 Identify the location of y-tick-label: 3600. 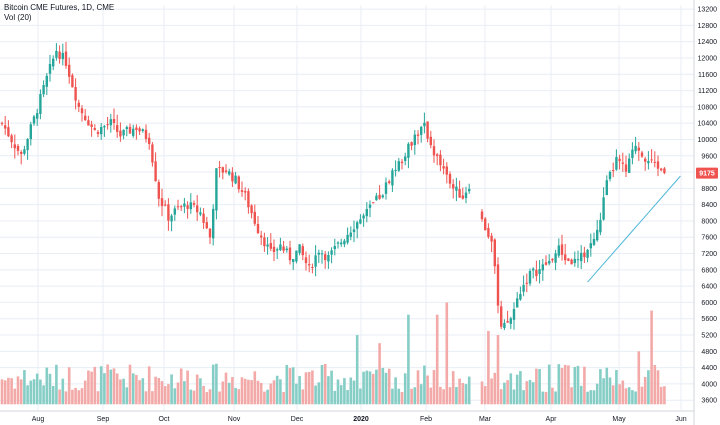
(709, 401).